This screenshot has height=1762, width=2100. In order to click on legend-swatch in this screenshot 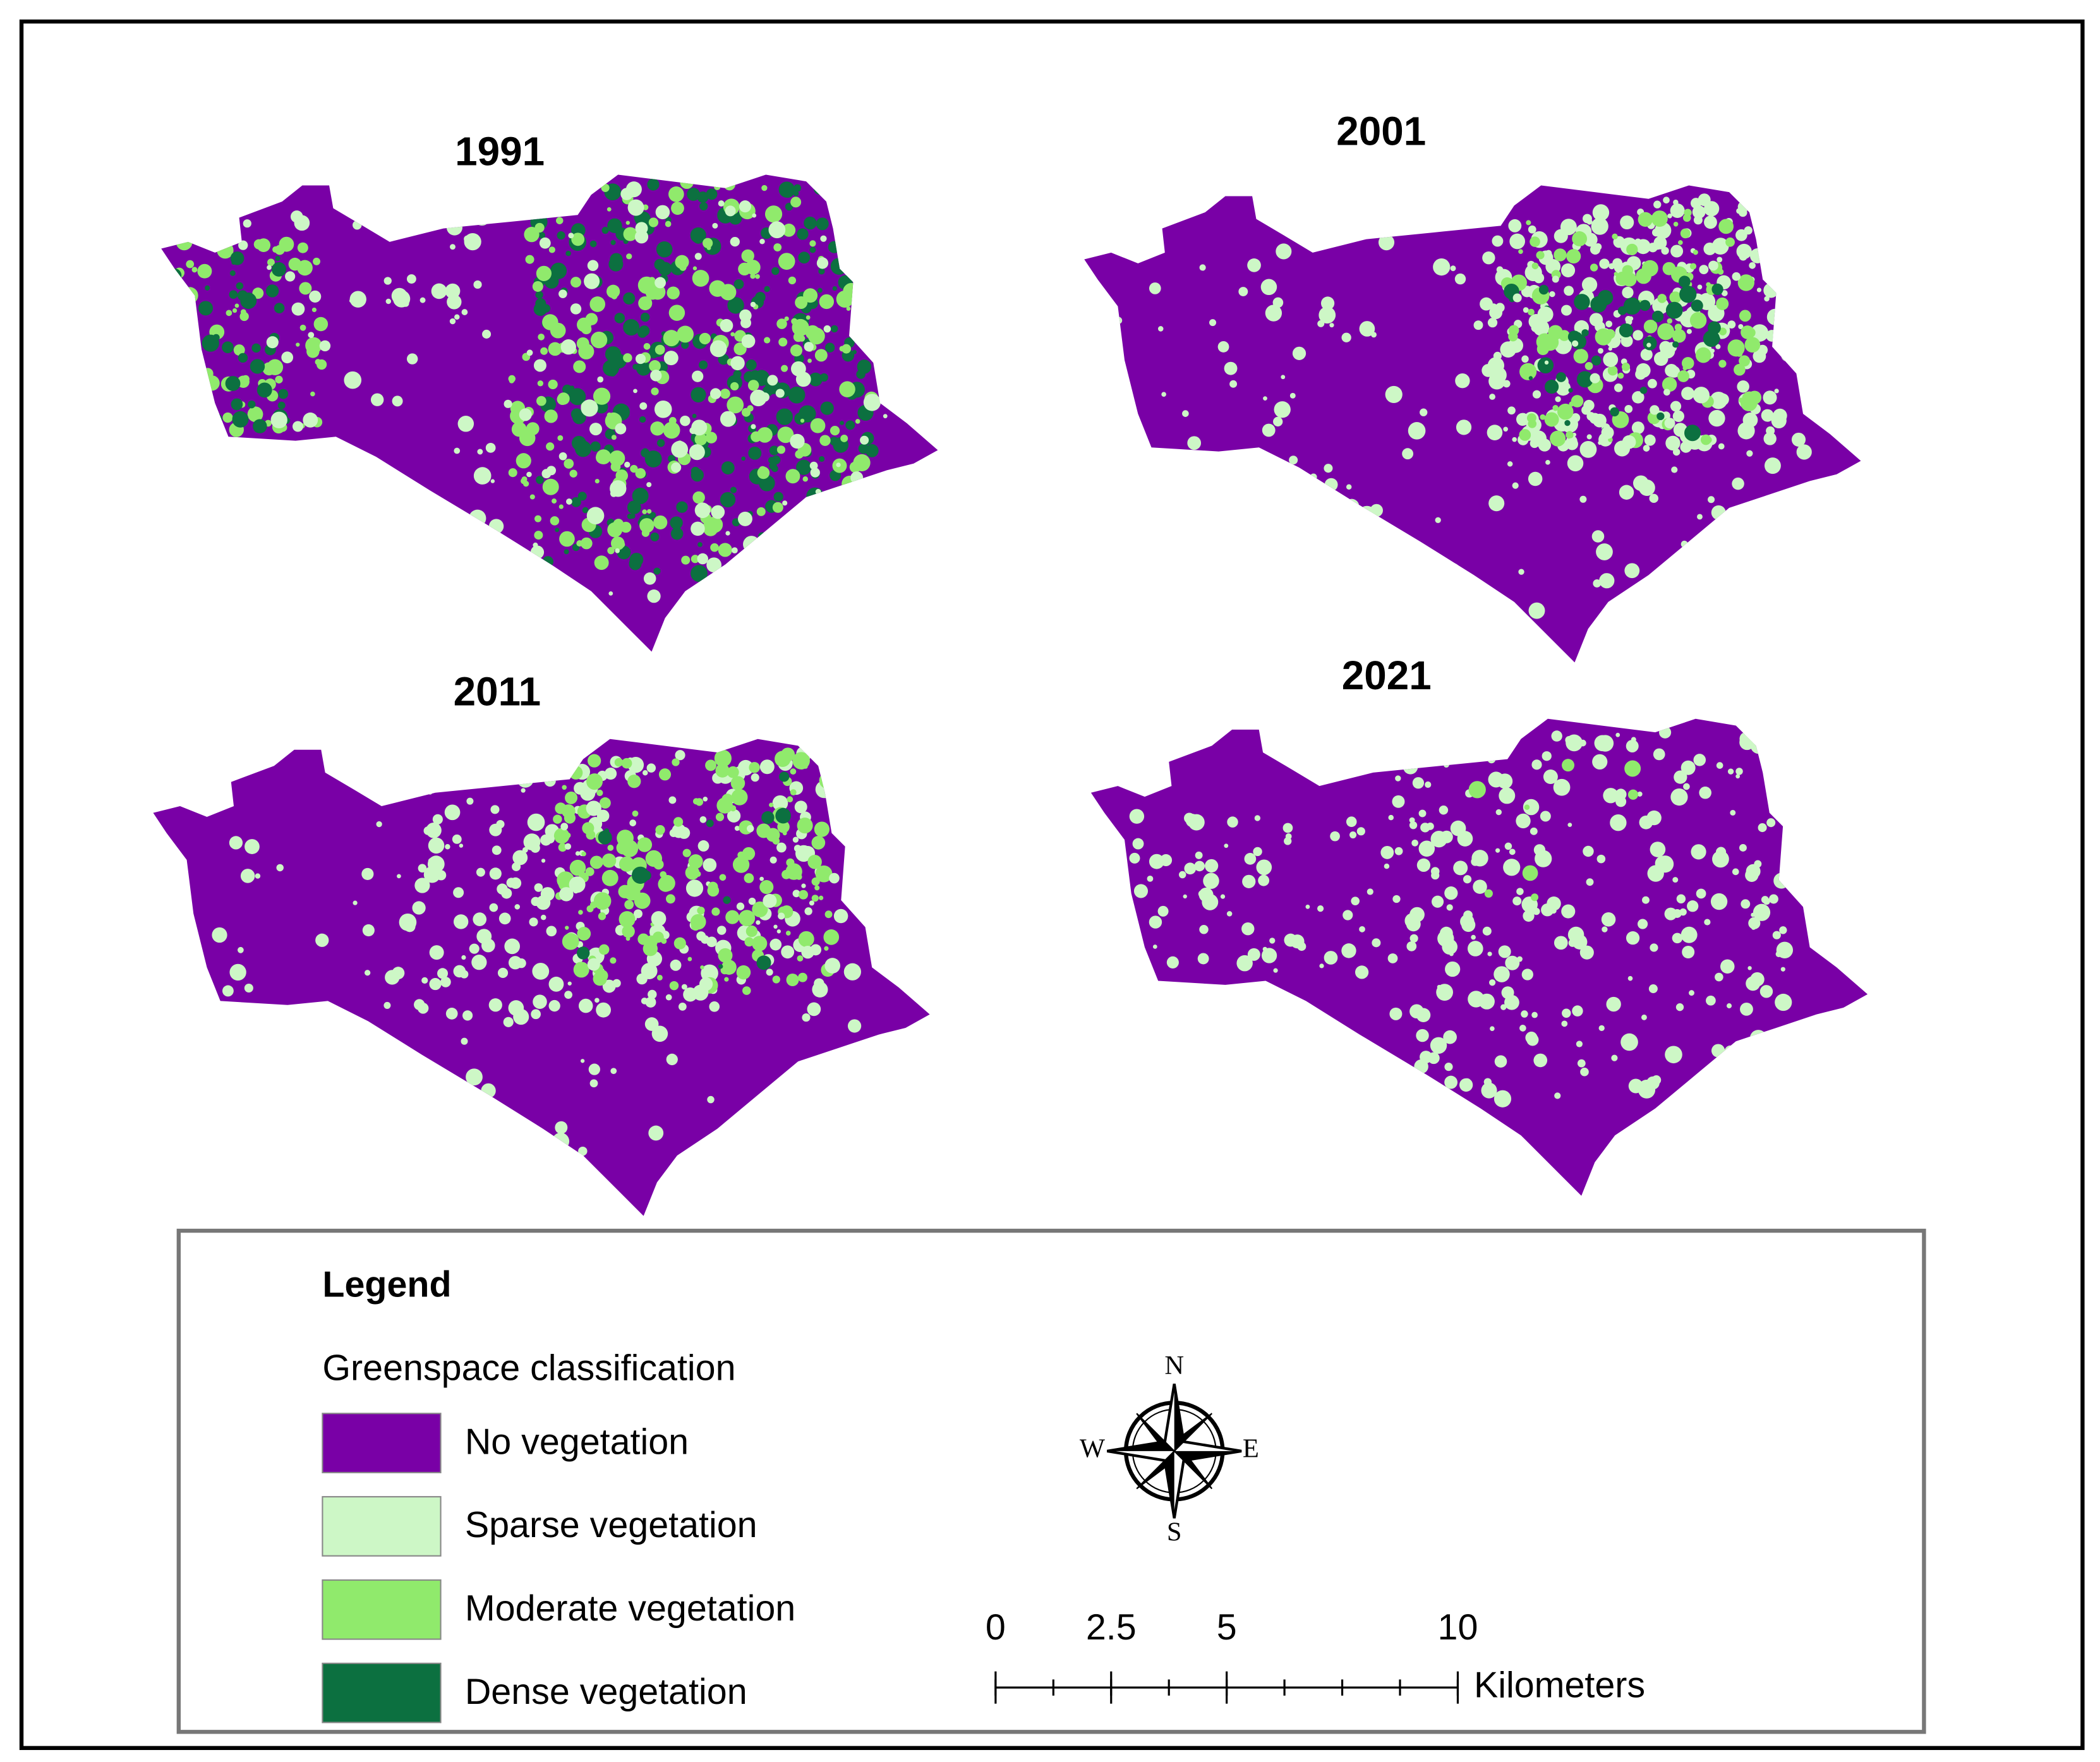, I will do `click(382, 1443)`.